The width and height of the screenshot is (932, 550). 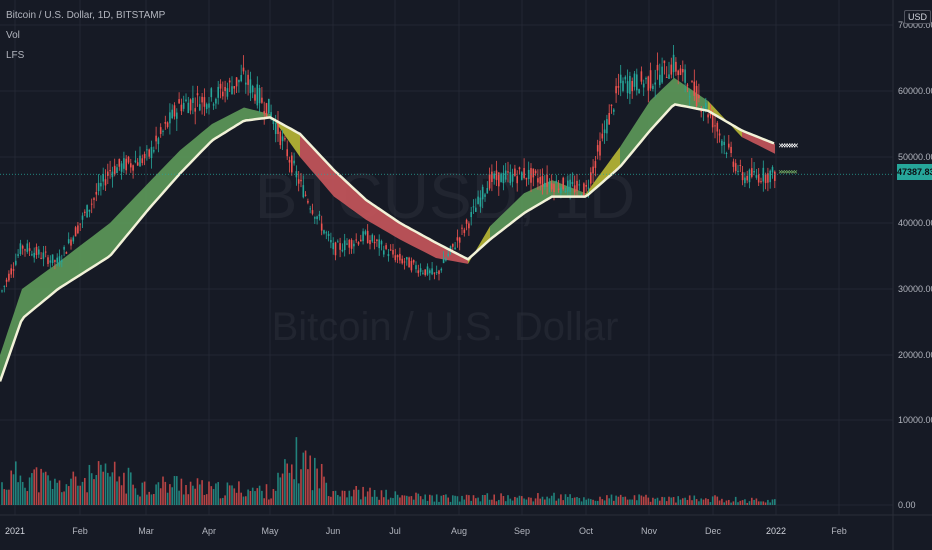 I want to click on symbol-title: Bitcoin / U.S. Dollar, 1D, BITSTAMP, so click(x=86, y=15).